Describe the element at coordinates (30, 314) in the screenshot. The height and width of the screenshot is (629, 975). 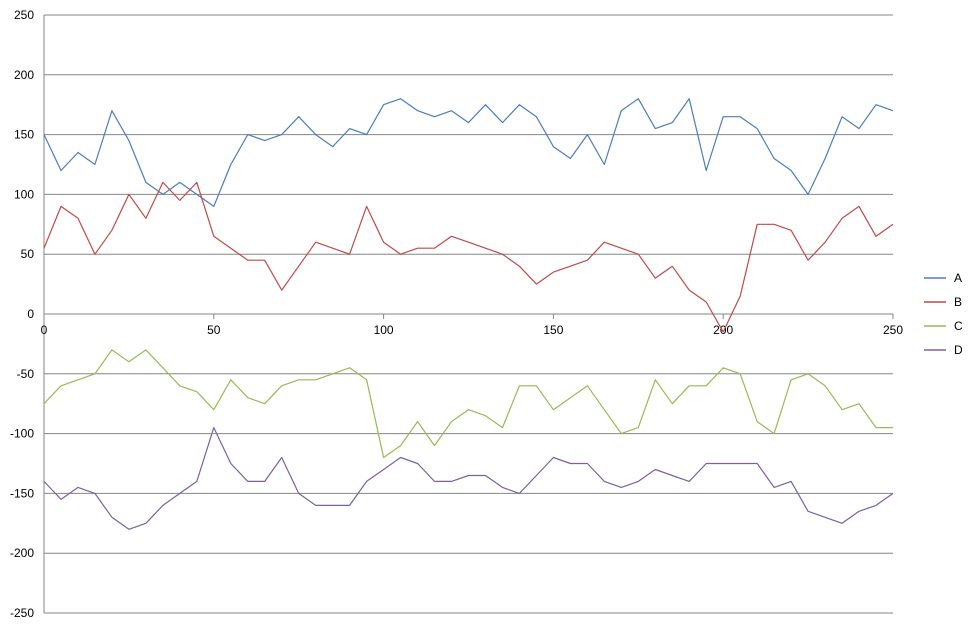
I see `y-tick-label: 0` at that location.